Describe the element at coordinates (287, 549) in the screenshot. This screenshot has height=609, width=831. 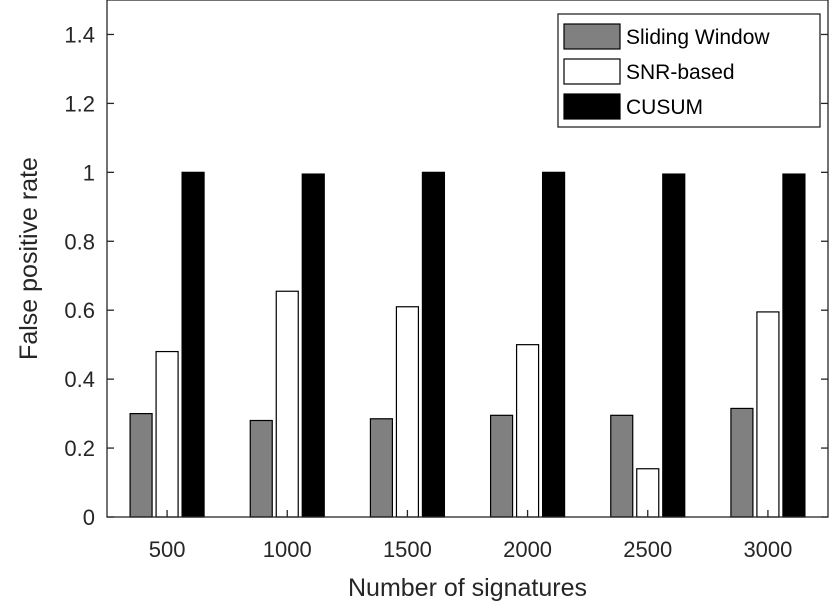
I see `x-tick-label: 1000` at that location.